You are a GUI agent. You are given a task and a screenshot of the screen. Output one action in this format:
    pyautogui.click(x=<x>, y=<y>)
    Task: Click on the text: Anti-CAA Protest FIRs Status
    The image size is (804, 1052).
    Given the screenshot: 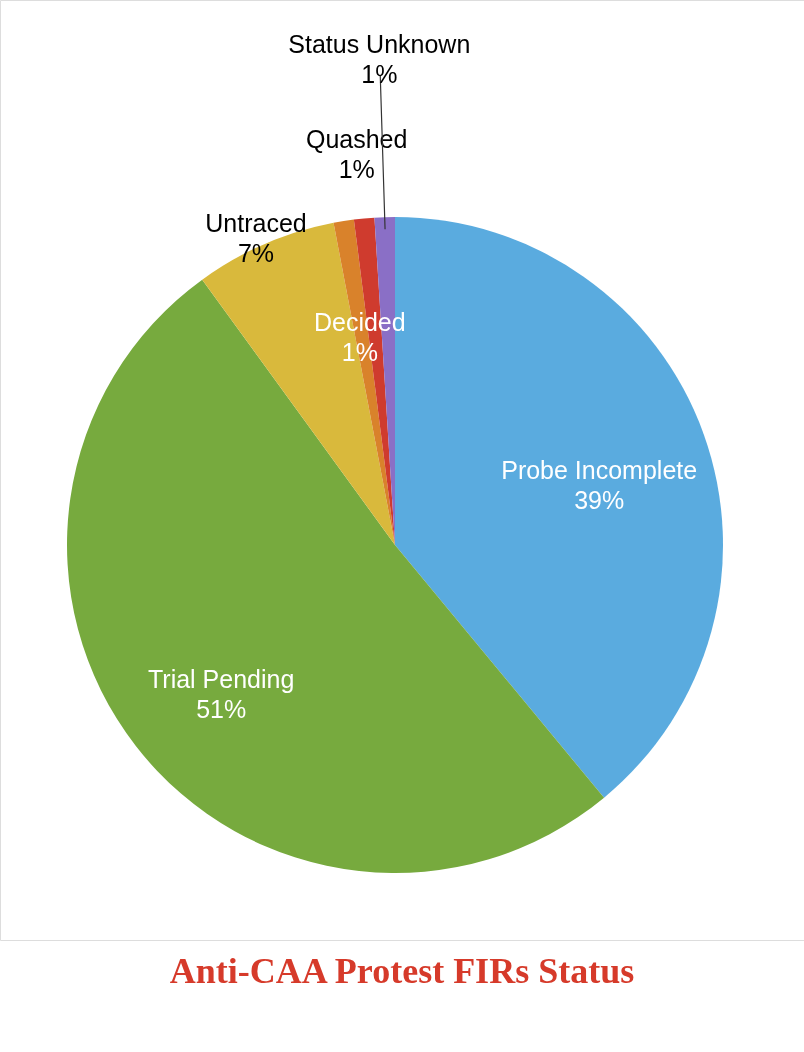 What is the action you would take?
    pyautogui.click(x=402, y=971)
    